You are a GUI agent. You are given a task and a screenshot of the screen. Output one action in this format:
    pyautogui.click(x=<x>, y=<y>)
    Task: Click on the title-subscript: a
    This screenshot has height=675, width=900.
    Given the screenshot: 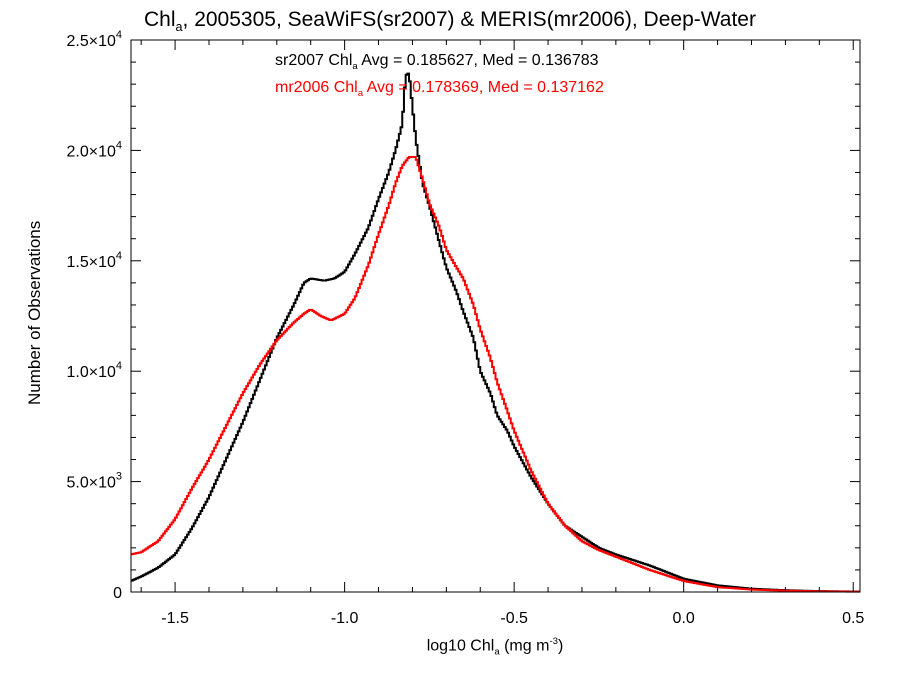 What is the action you would take?
    pyautogui.click(x=179, y=27)
    